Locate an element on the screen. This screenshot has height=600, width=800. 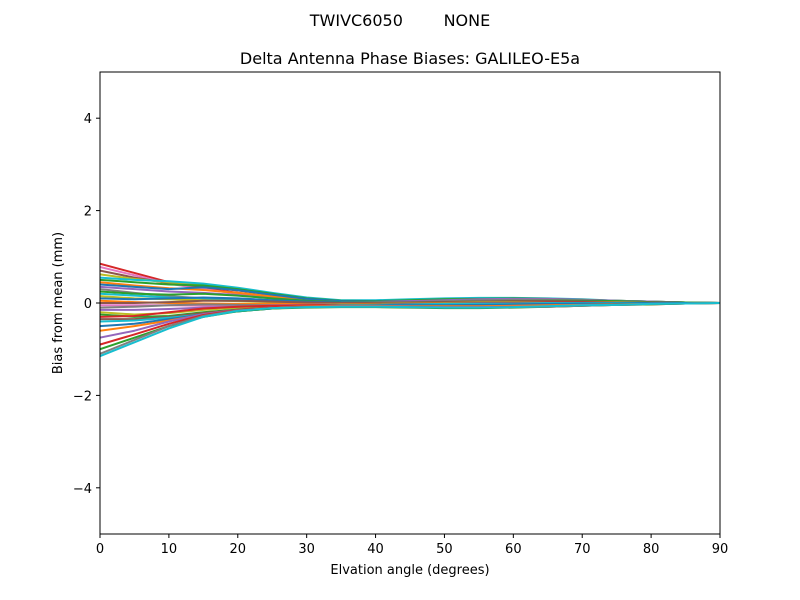
series-line is located at coordinates (410, 329).